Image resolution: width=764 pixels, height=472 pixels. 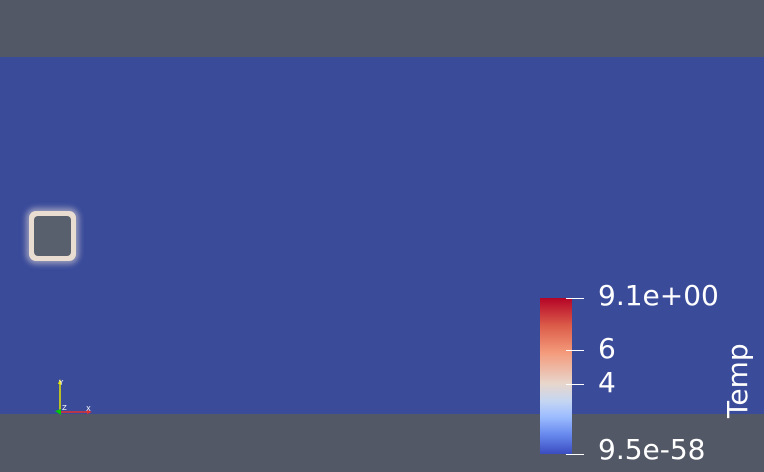 I want to click on z-axis-label: Z, so click(x=64, y=408).